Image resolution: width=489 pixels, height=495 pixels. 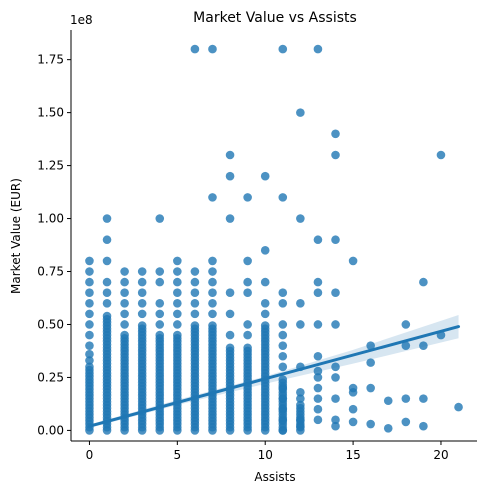 What do you see at coordinates (50, 166) in the screenshot?
I see `y-tick-label: 1.25` at bounding box center [50, 166].